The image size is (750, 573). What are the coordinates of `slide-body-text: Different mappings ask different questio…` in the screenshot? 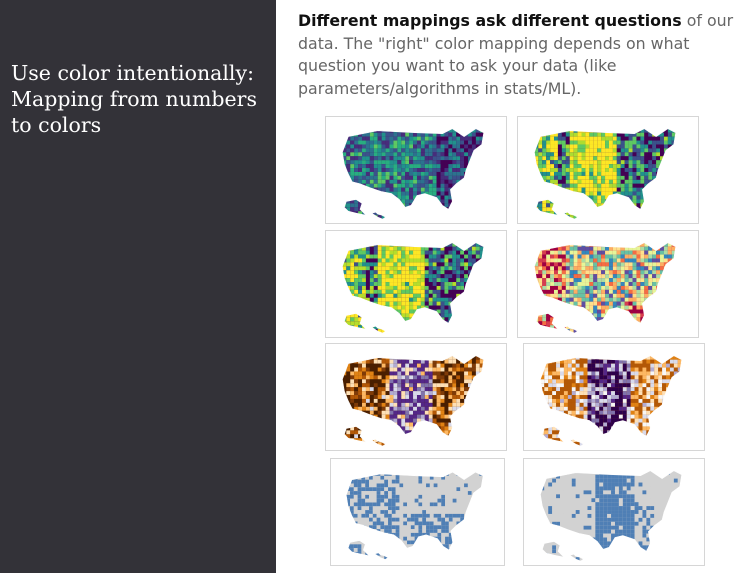 It's located at (518, 55).